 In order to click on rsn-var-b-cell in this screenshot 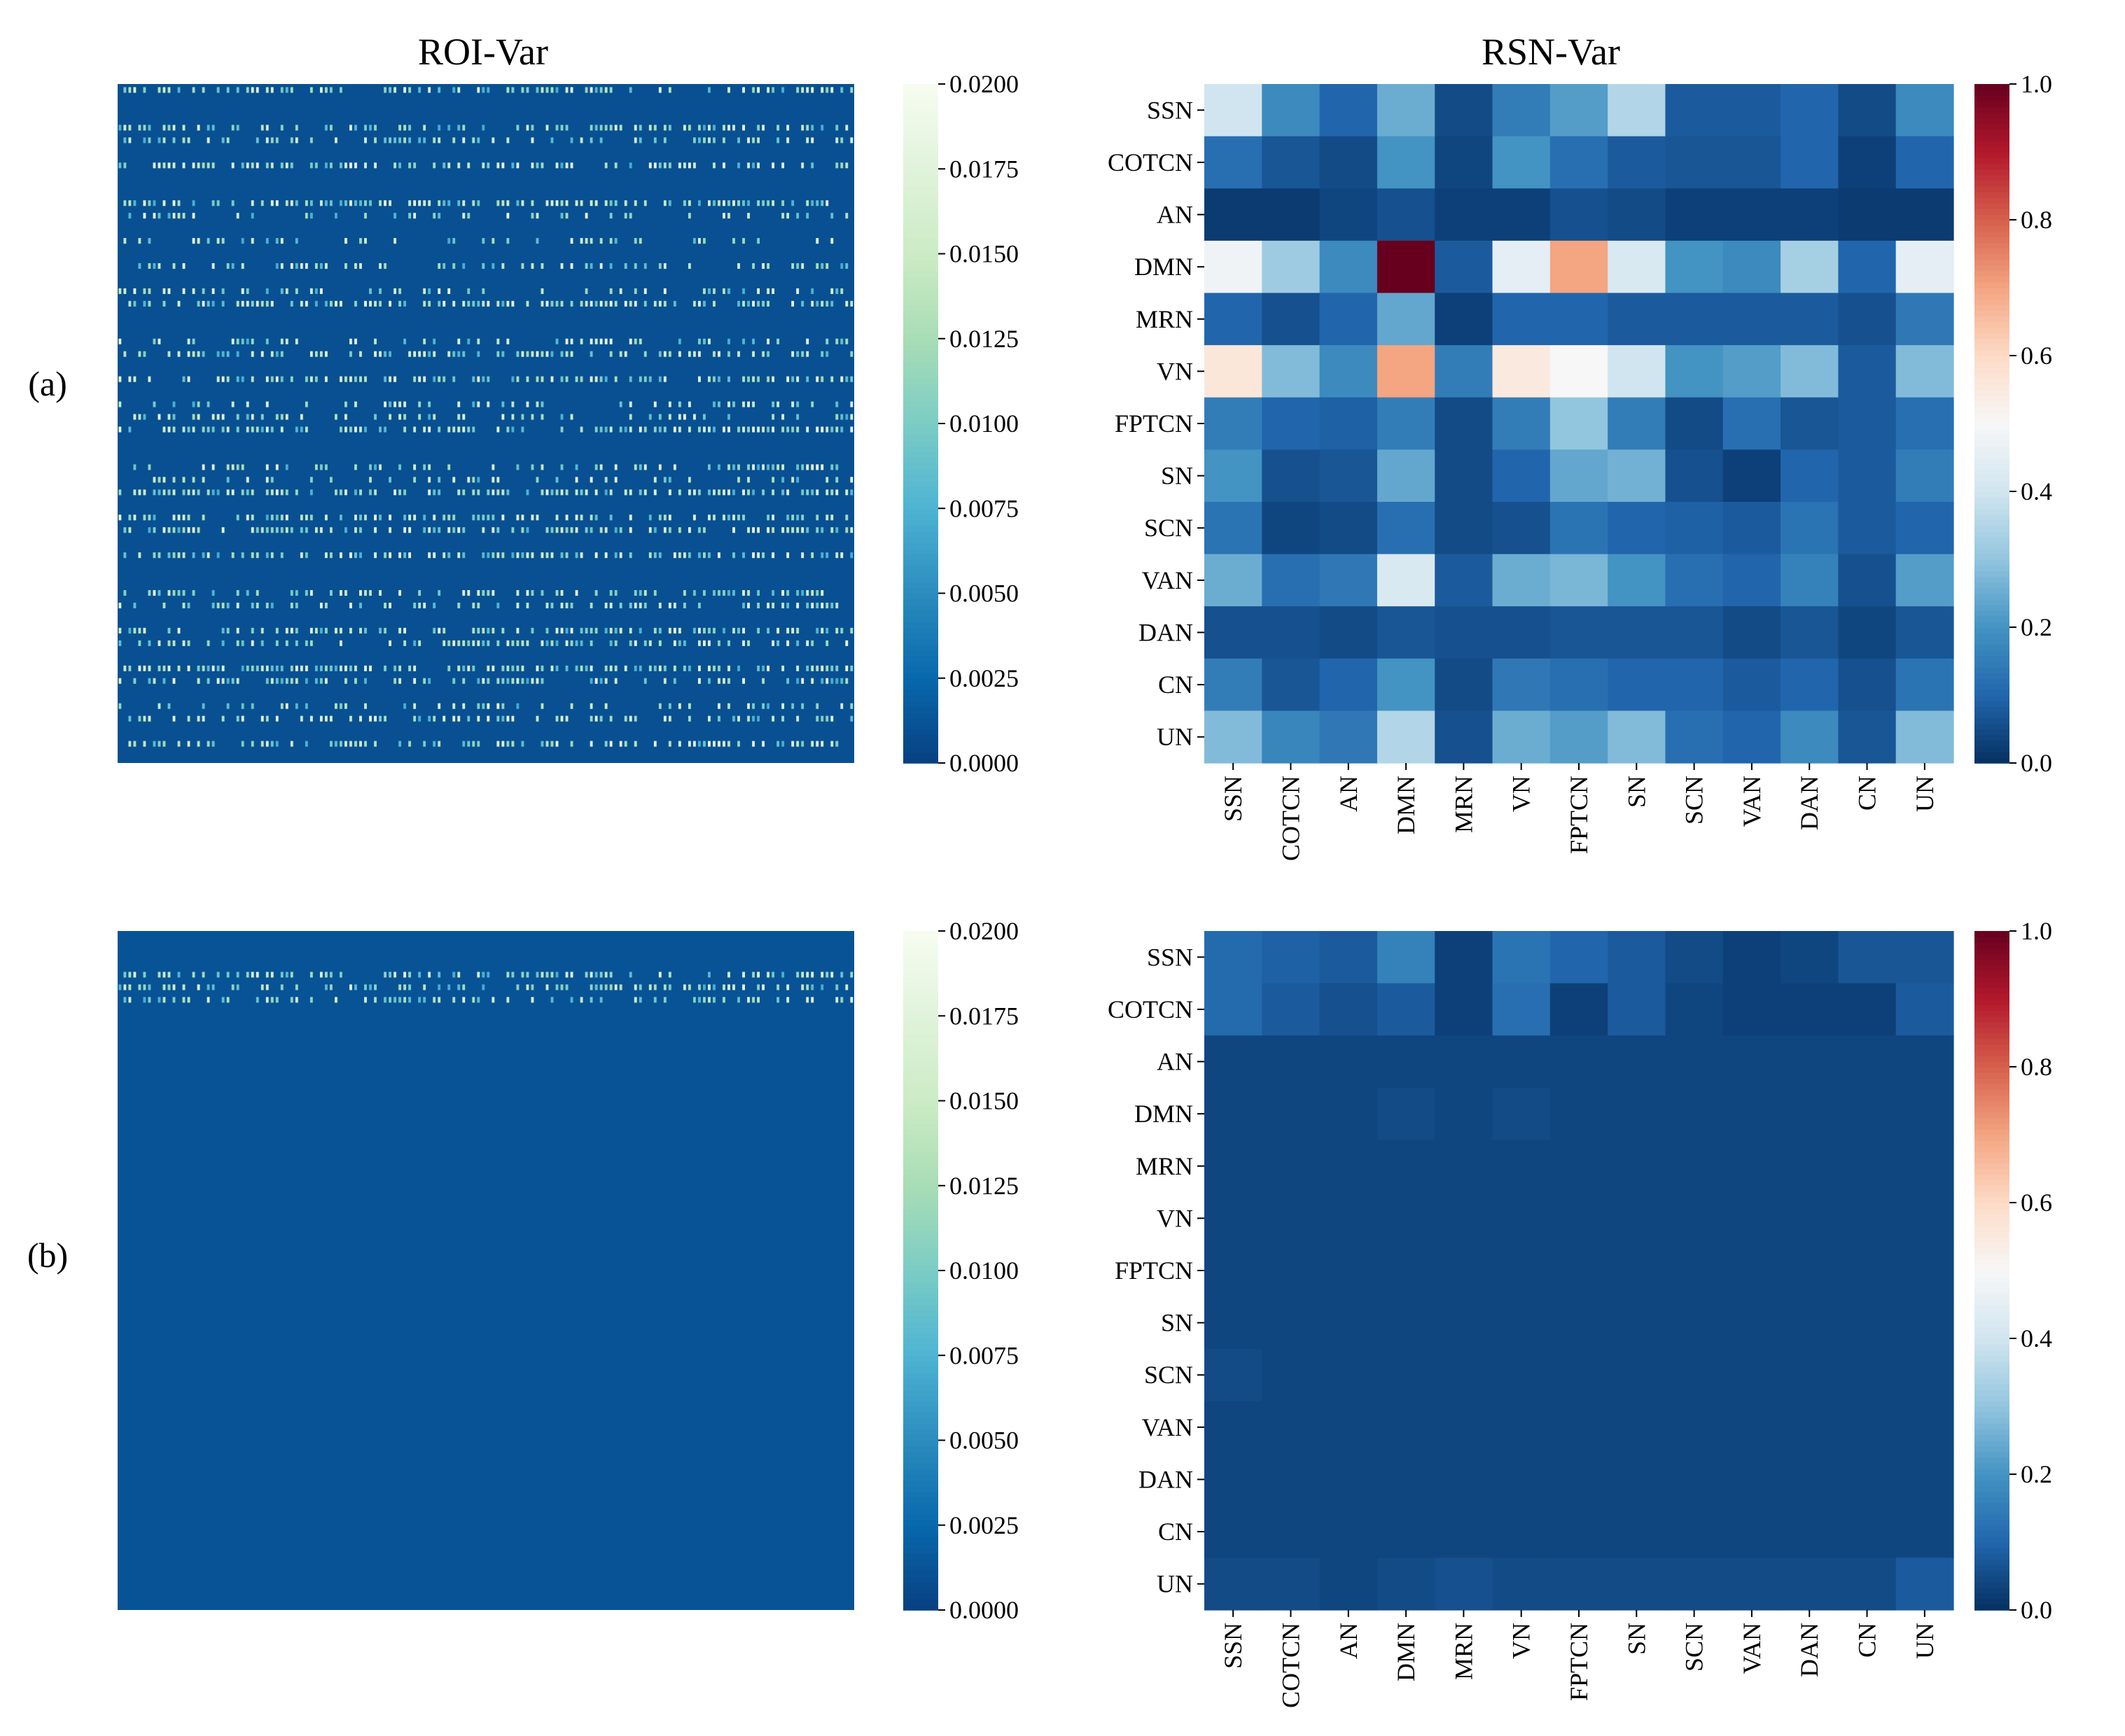, I will do `click(1348, 1061)`.